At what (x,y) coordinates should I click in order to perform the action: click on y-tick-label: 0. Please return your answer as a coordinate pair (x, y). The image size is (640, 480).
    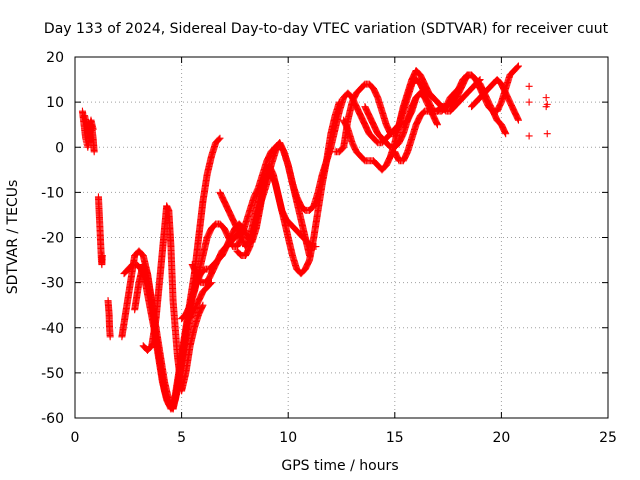
    Looking at the image, I should click on (59, 148).